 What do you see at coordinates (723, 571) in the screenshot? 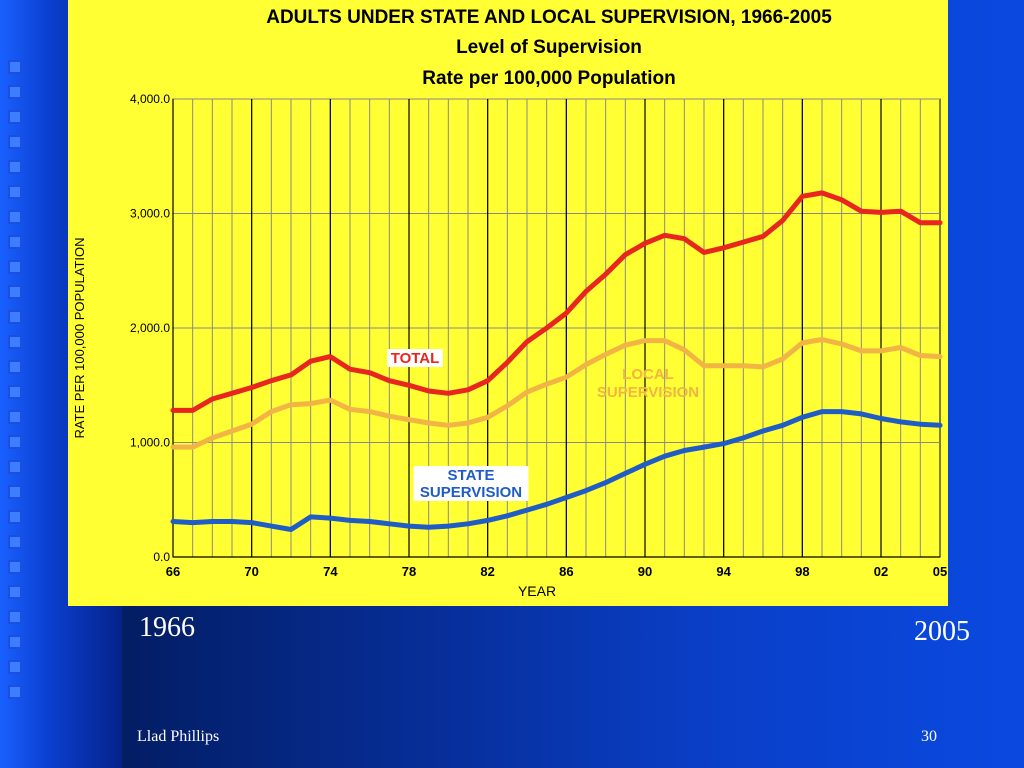
I see `x-tick-label: 94` at bounding box center [723, 571].